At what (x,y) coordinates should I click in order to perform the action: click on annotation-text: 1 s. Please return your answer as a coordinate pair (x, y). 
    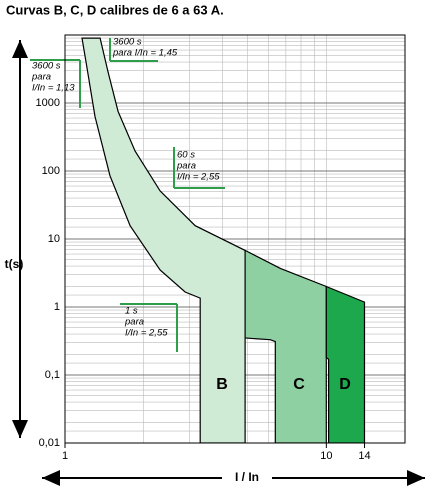
    Looking at the image, I should click on (131, 311).